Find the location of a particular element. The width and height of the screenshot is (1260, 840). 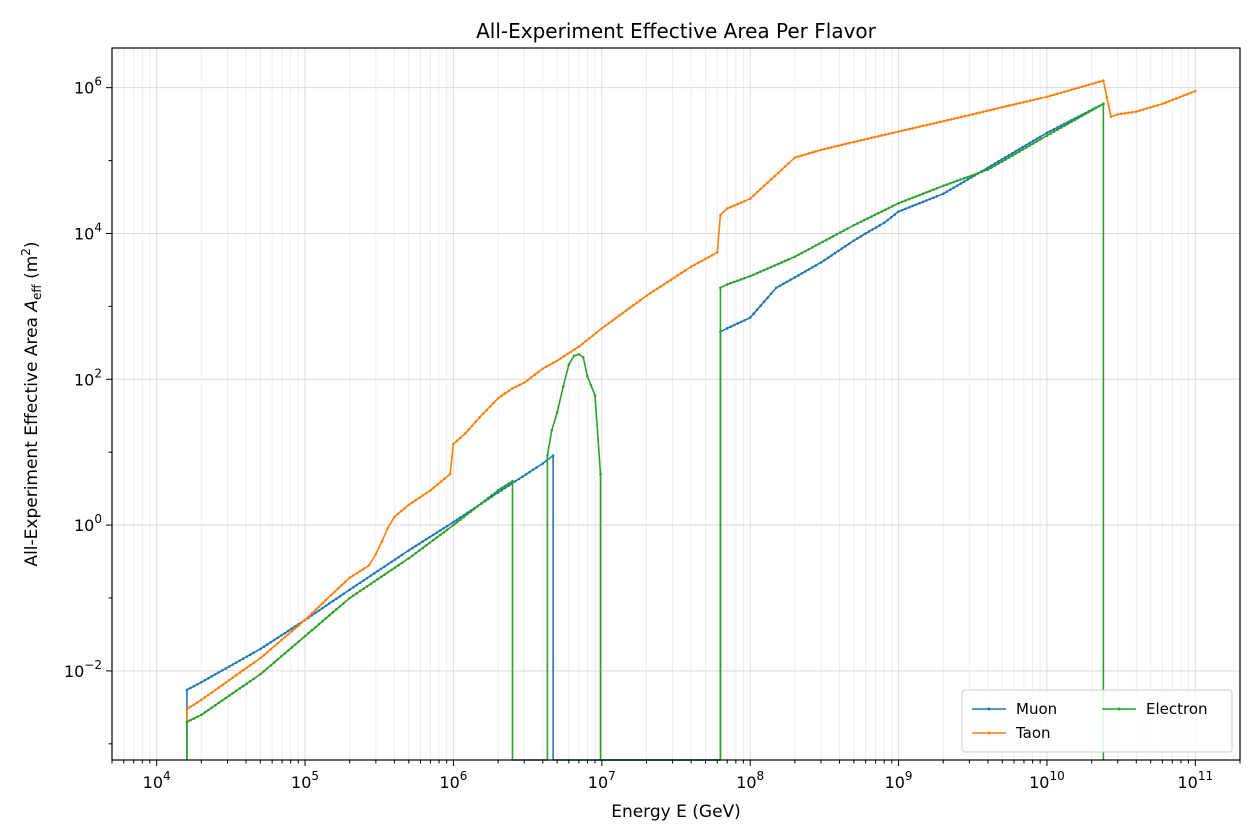

x-tick-label: 10⁶ is located at coordinates (453, 780).